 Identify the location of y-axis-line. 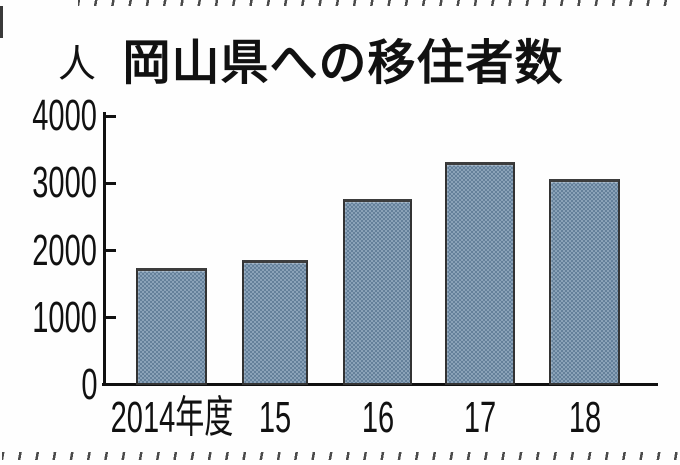
(104, 249).